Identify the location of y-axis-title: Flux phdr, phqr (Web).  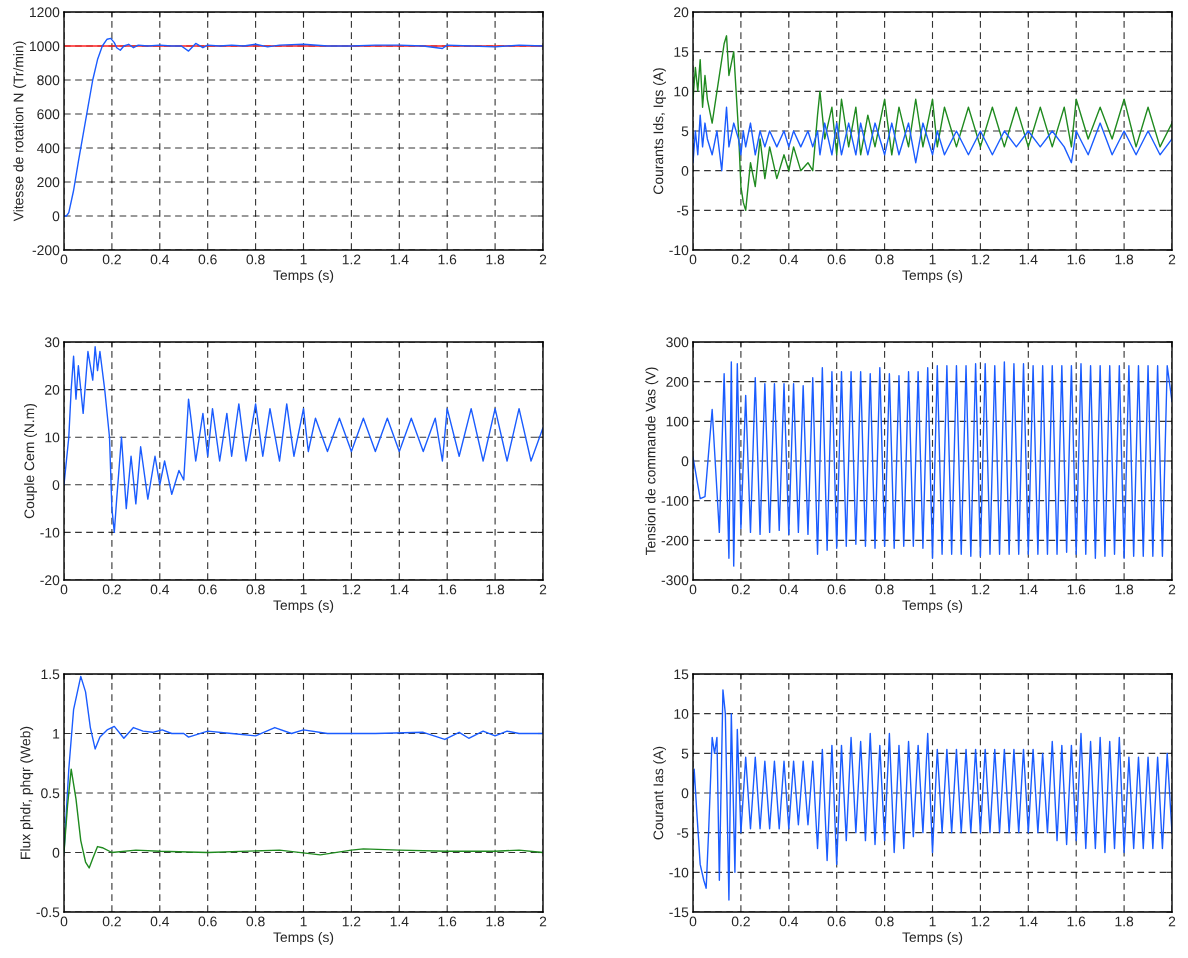
(27, 792).